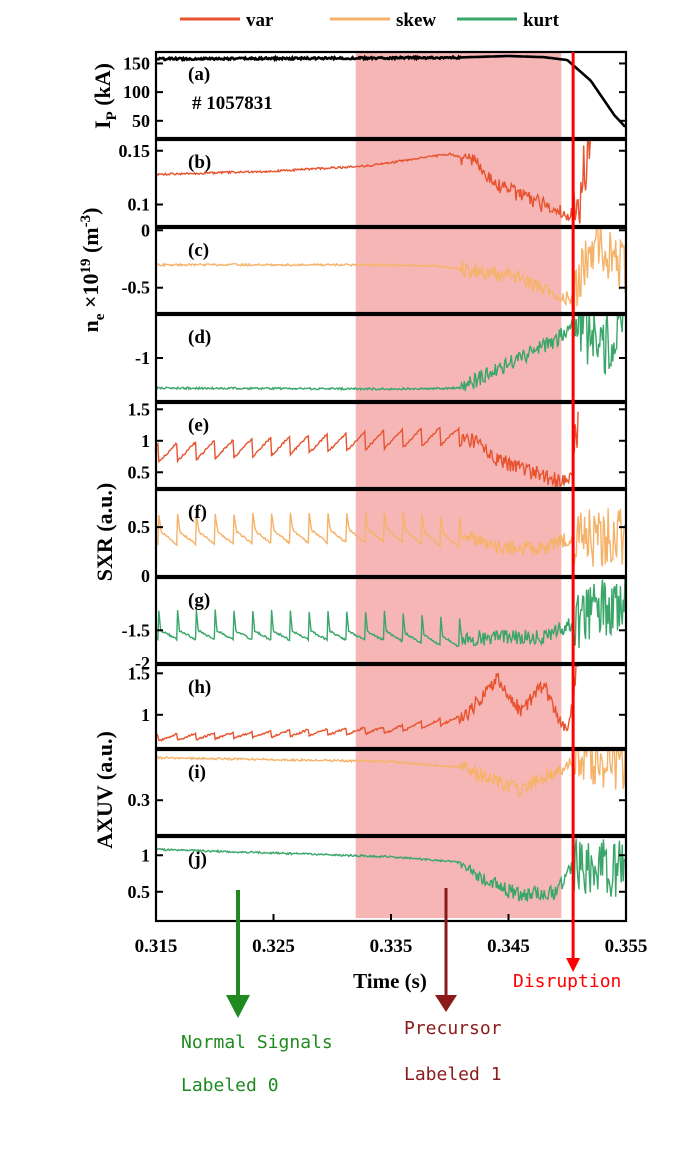 This screenshot has width=676, height=1175. Describe the element at coordinates (198, 250) in the screenshot. I see `panel-label: (c)` at that location.